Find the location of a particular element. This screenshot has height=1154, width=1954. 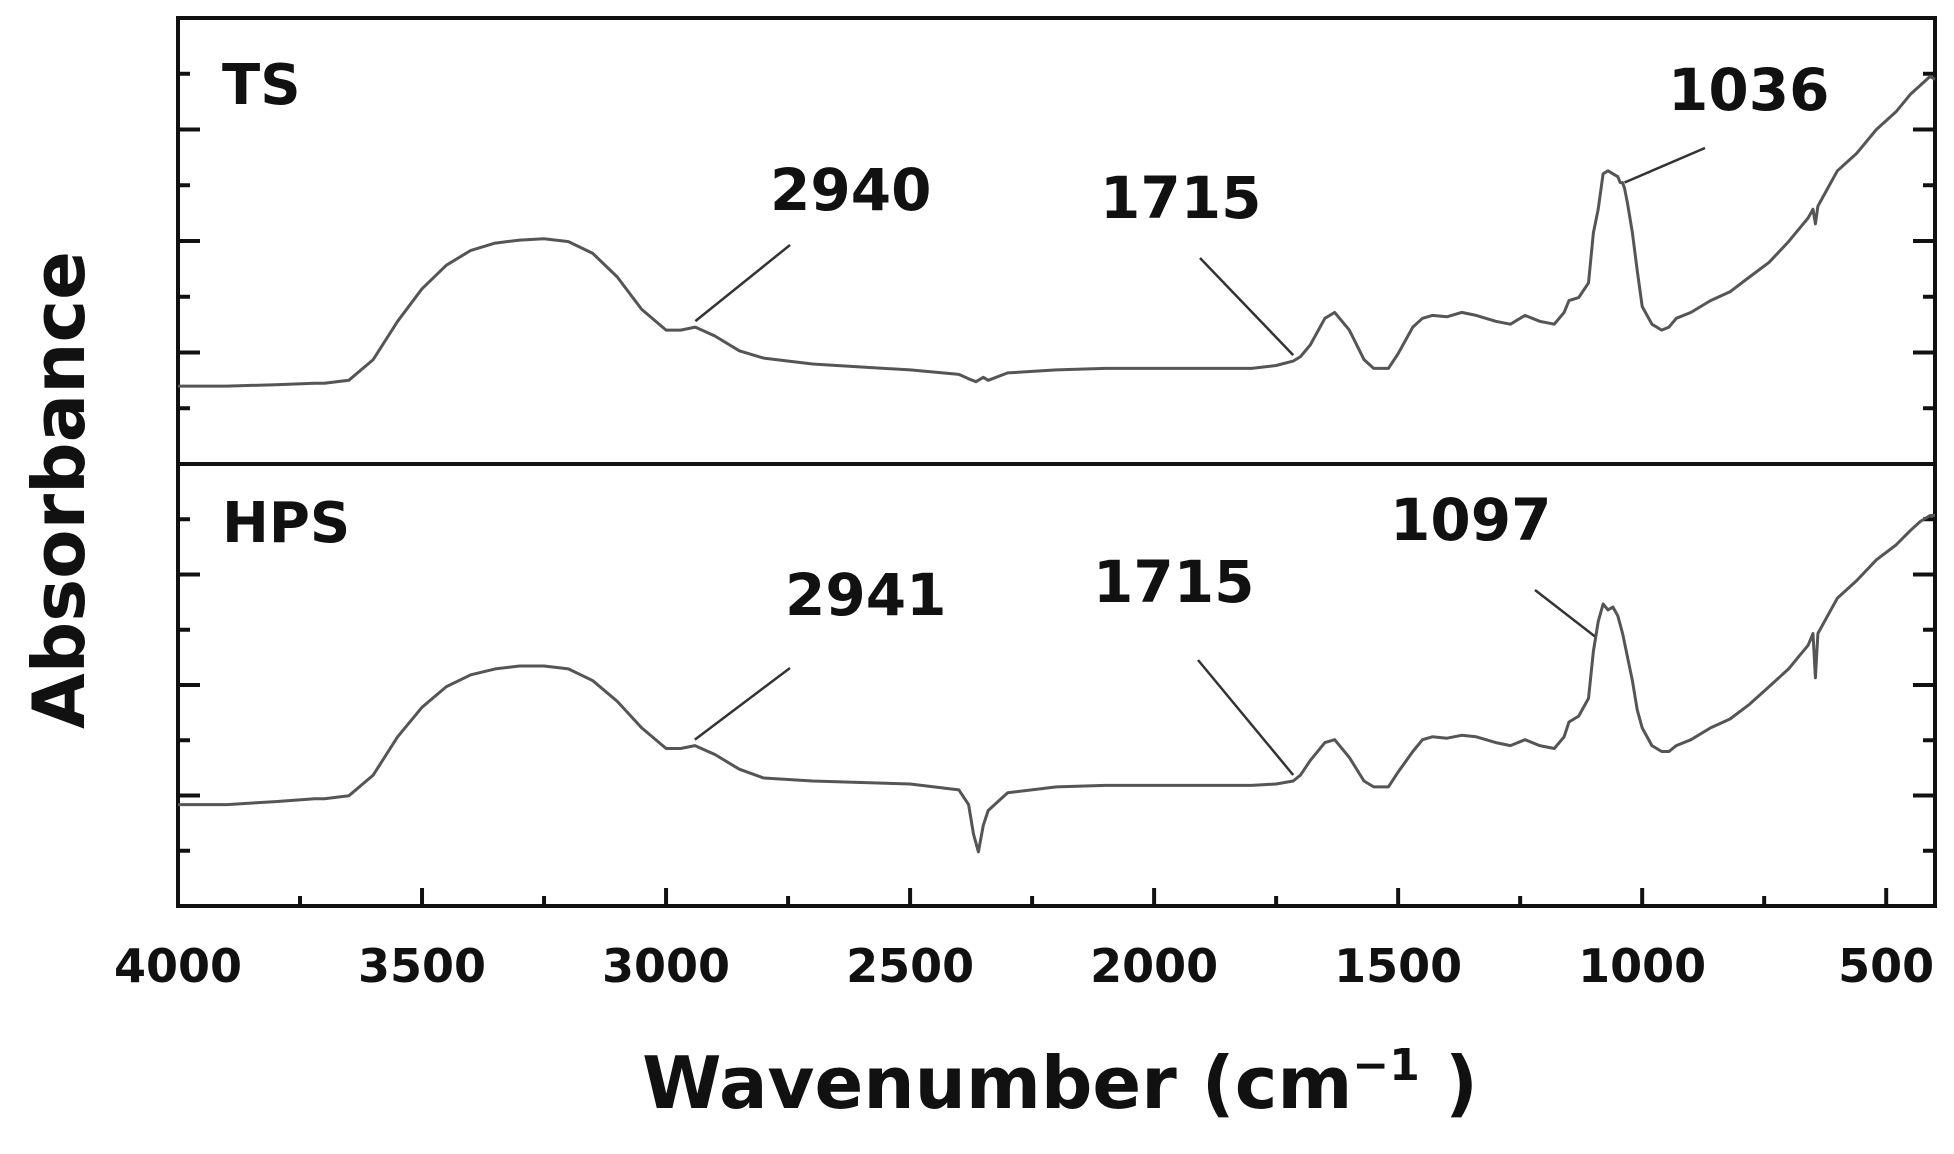

x-tick-label: 4000 is located at coordinates (178, 966).